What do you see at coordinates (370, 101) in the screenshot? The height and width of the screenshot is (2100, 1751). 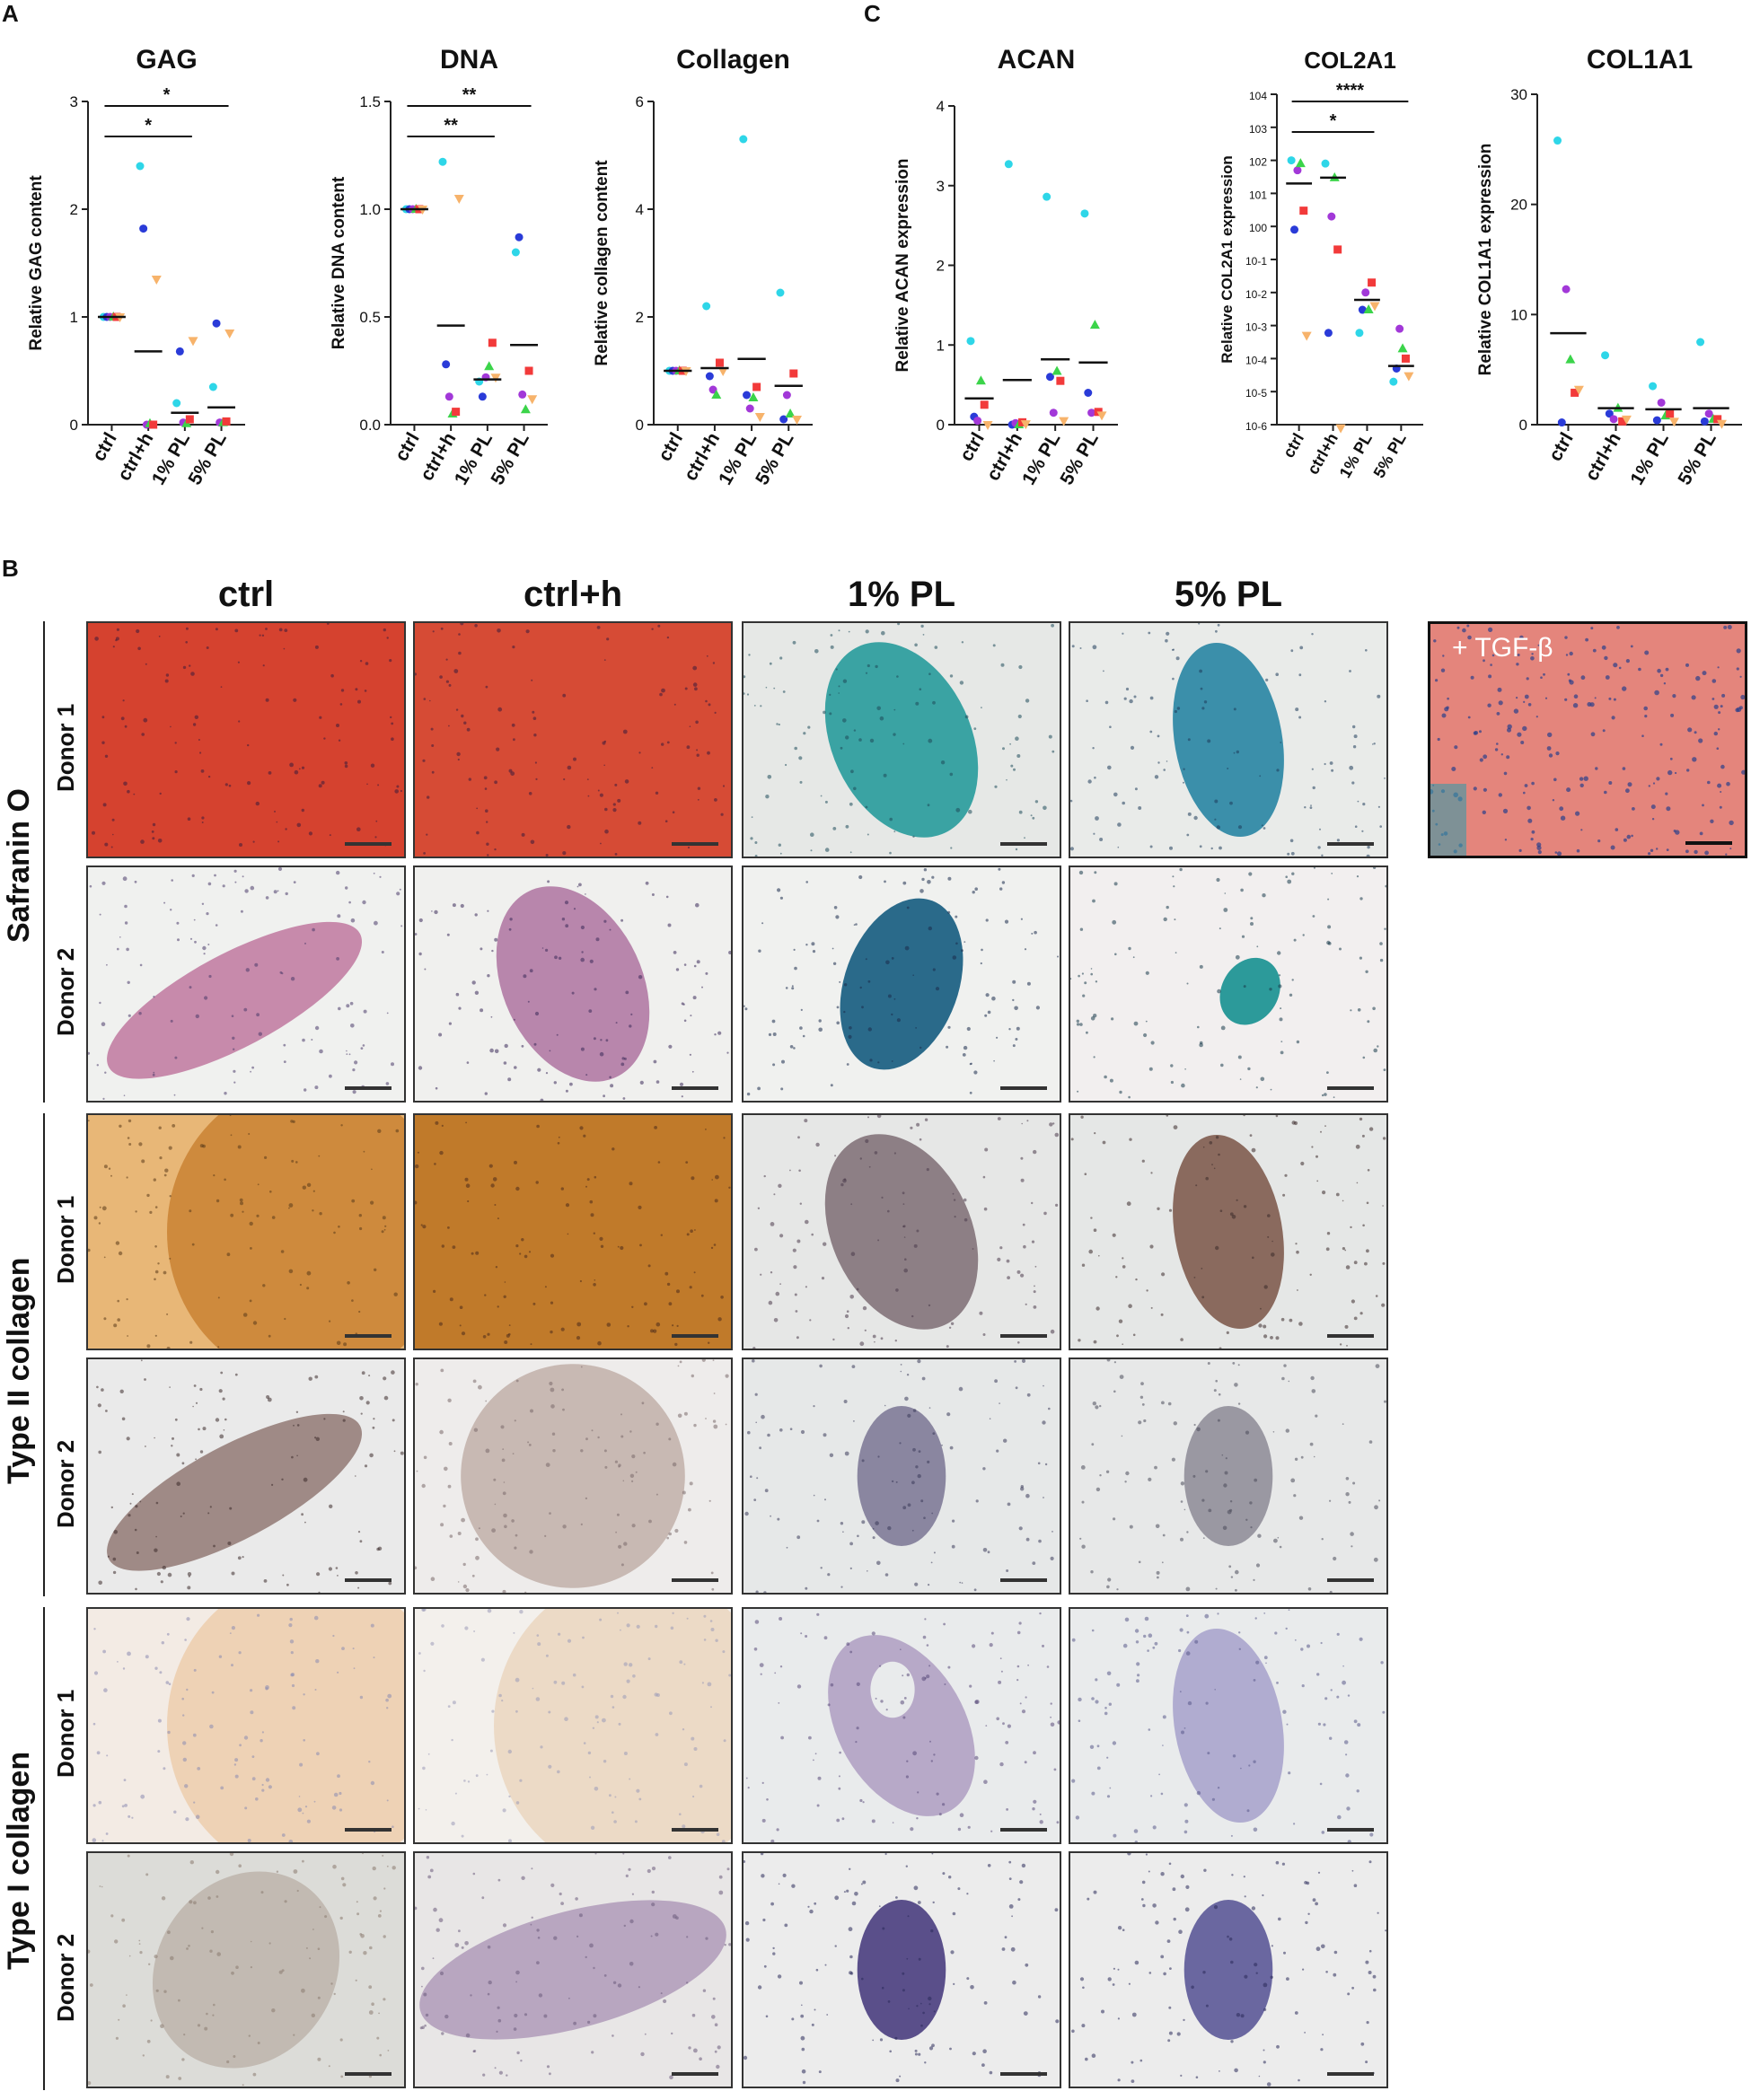 I see `y-tick-label: 1.5` at bounding box center [370, 101].